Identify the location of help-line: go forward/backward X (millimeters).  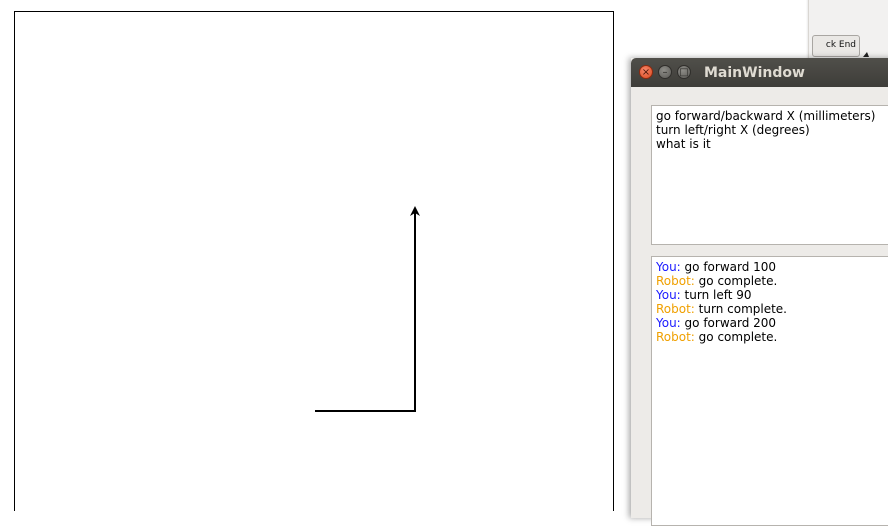
(766, 116).